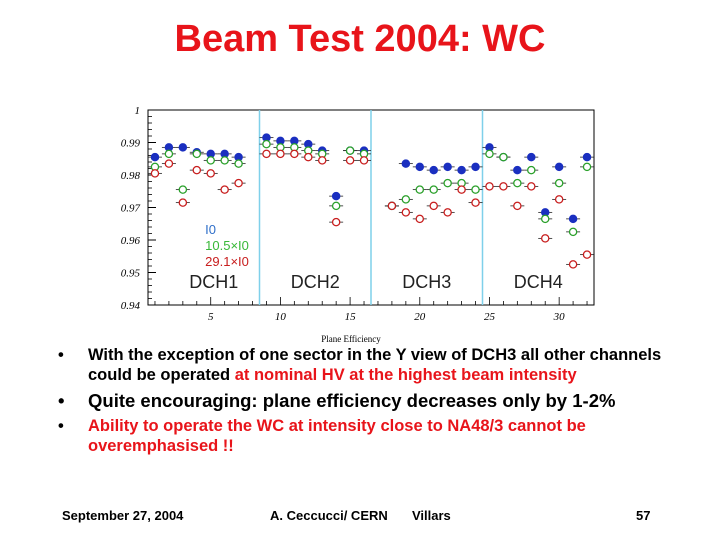 Image resolution: width=720 pixels, height=540 pixels. I want to click on x-tick-label: 15, so click(351, 317).